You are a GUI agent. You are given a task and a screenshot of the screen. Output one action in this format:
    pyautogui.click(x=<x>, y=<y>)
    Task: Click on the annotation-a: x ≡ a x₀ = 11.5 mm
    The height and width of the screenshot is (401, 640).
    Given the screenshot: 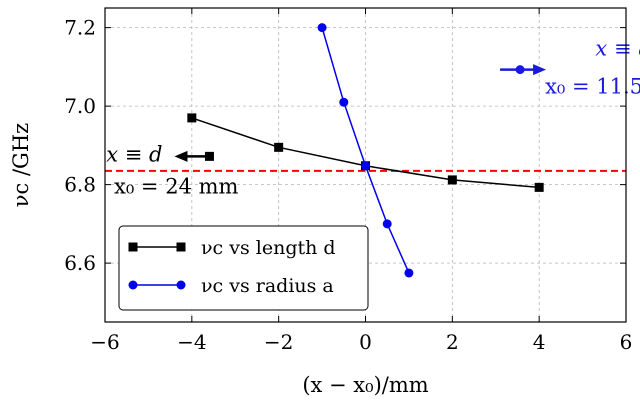 What is the action you would take?
    pyautogui.click(x=570, y=68)
    